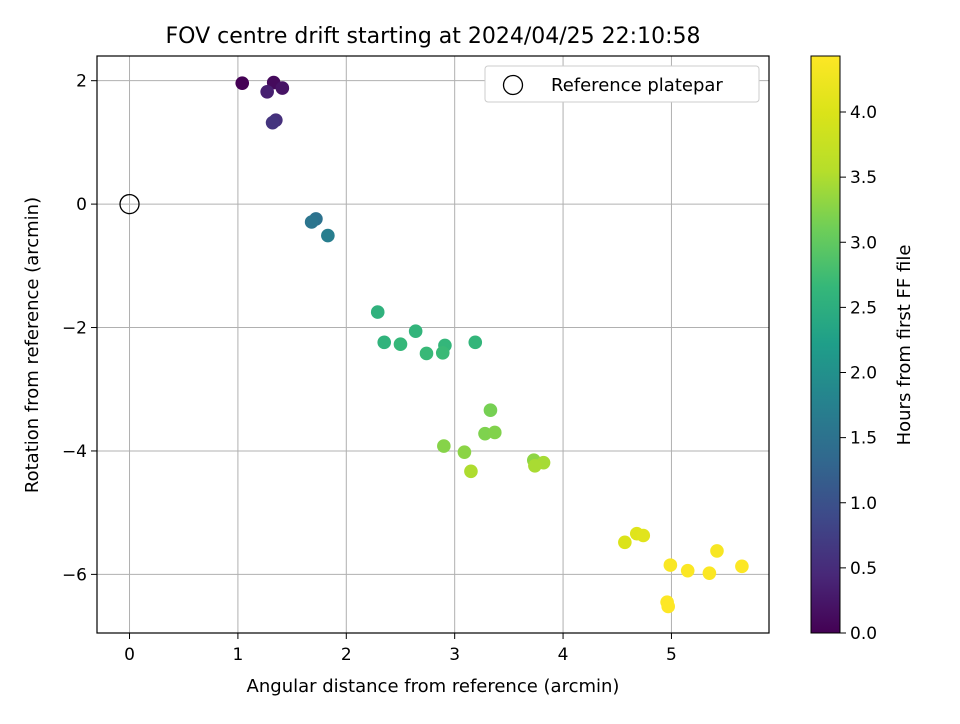 The image size is (960, 724). What do you see at coordinates (863, 439) in the screenshot?
I see `colorbar-tick-label: 1.5` at bounding box center [863, 439].